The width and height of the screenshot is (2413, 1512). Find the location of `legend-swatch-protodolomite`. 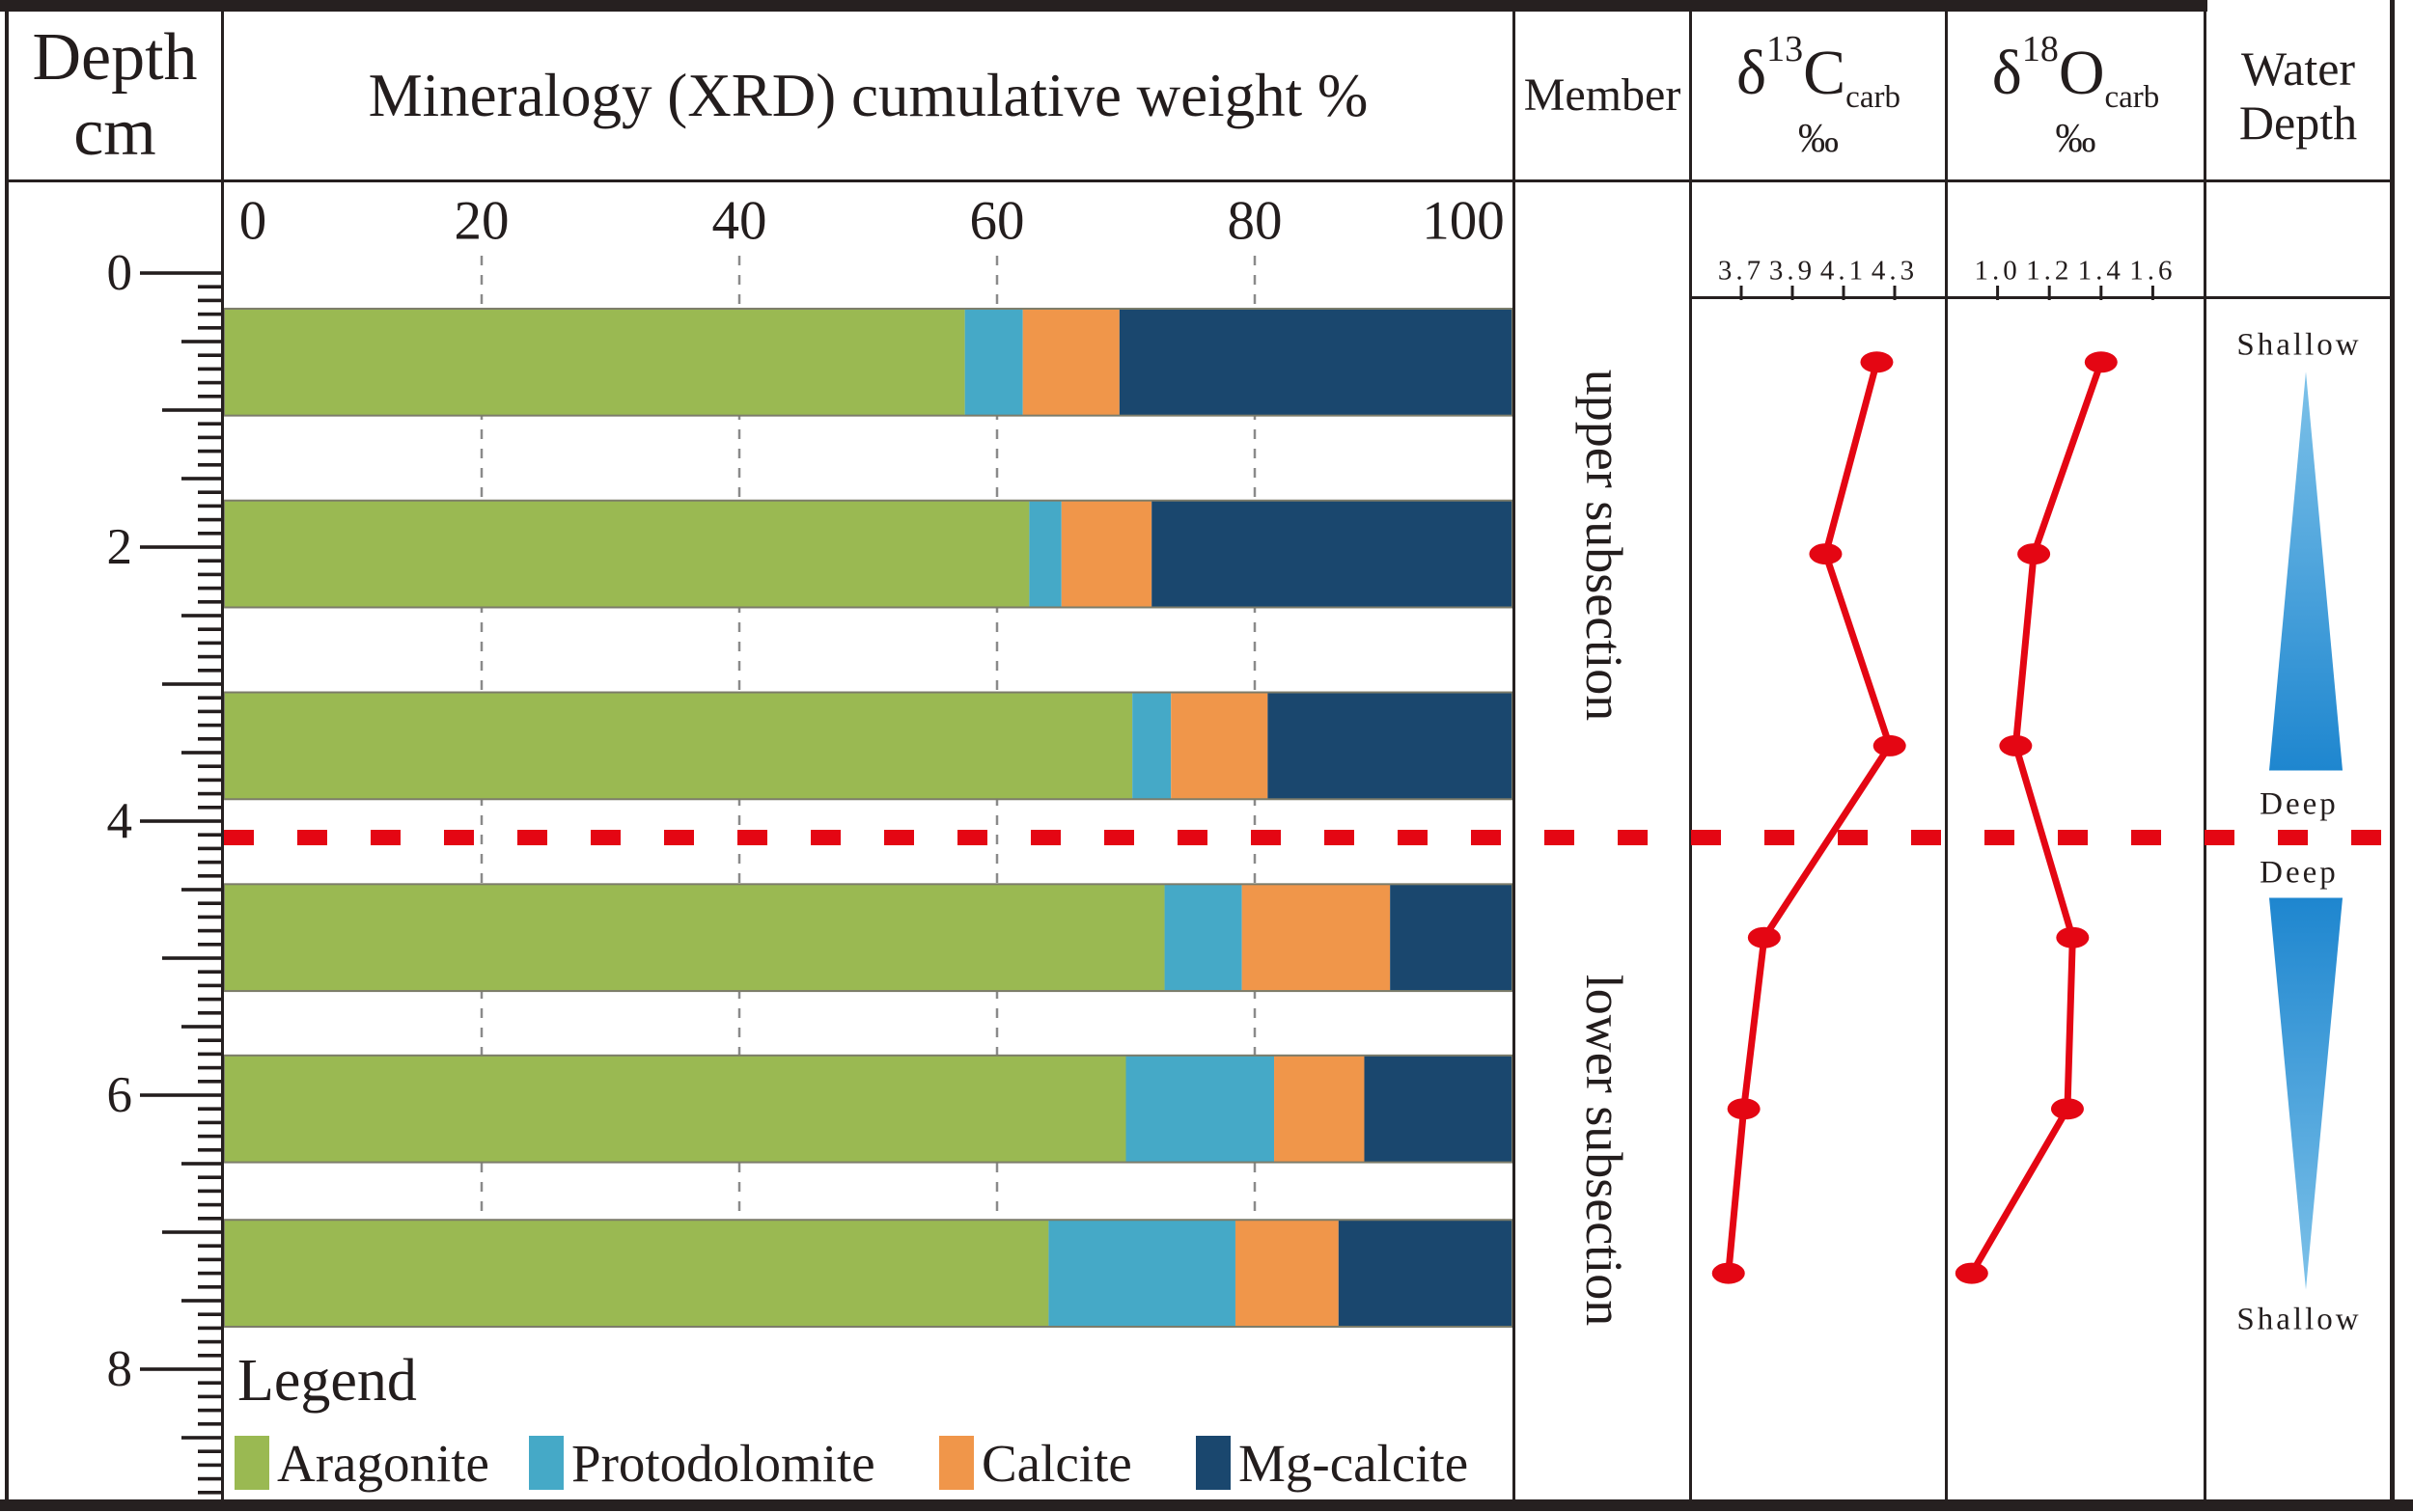

legend-swatch-protodolomite is located at coordinates (546, 1463).